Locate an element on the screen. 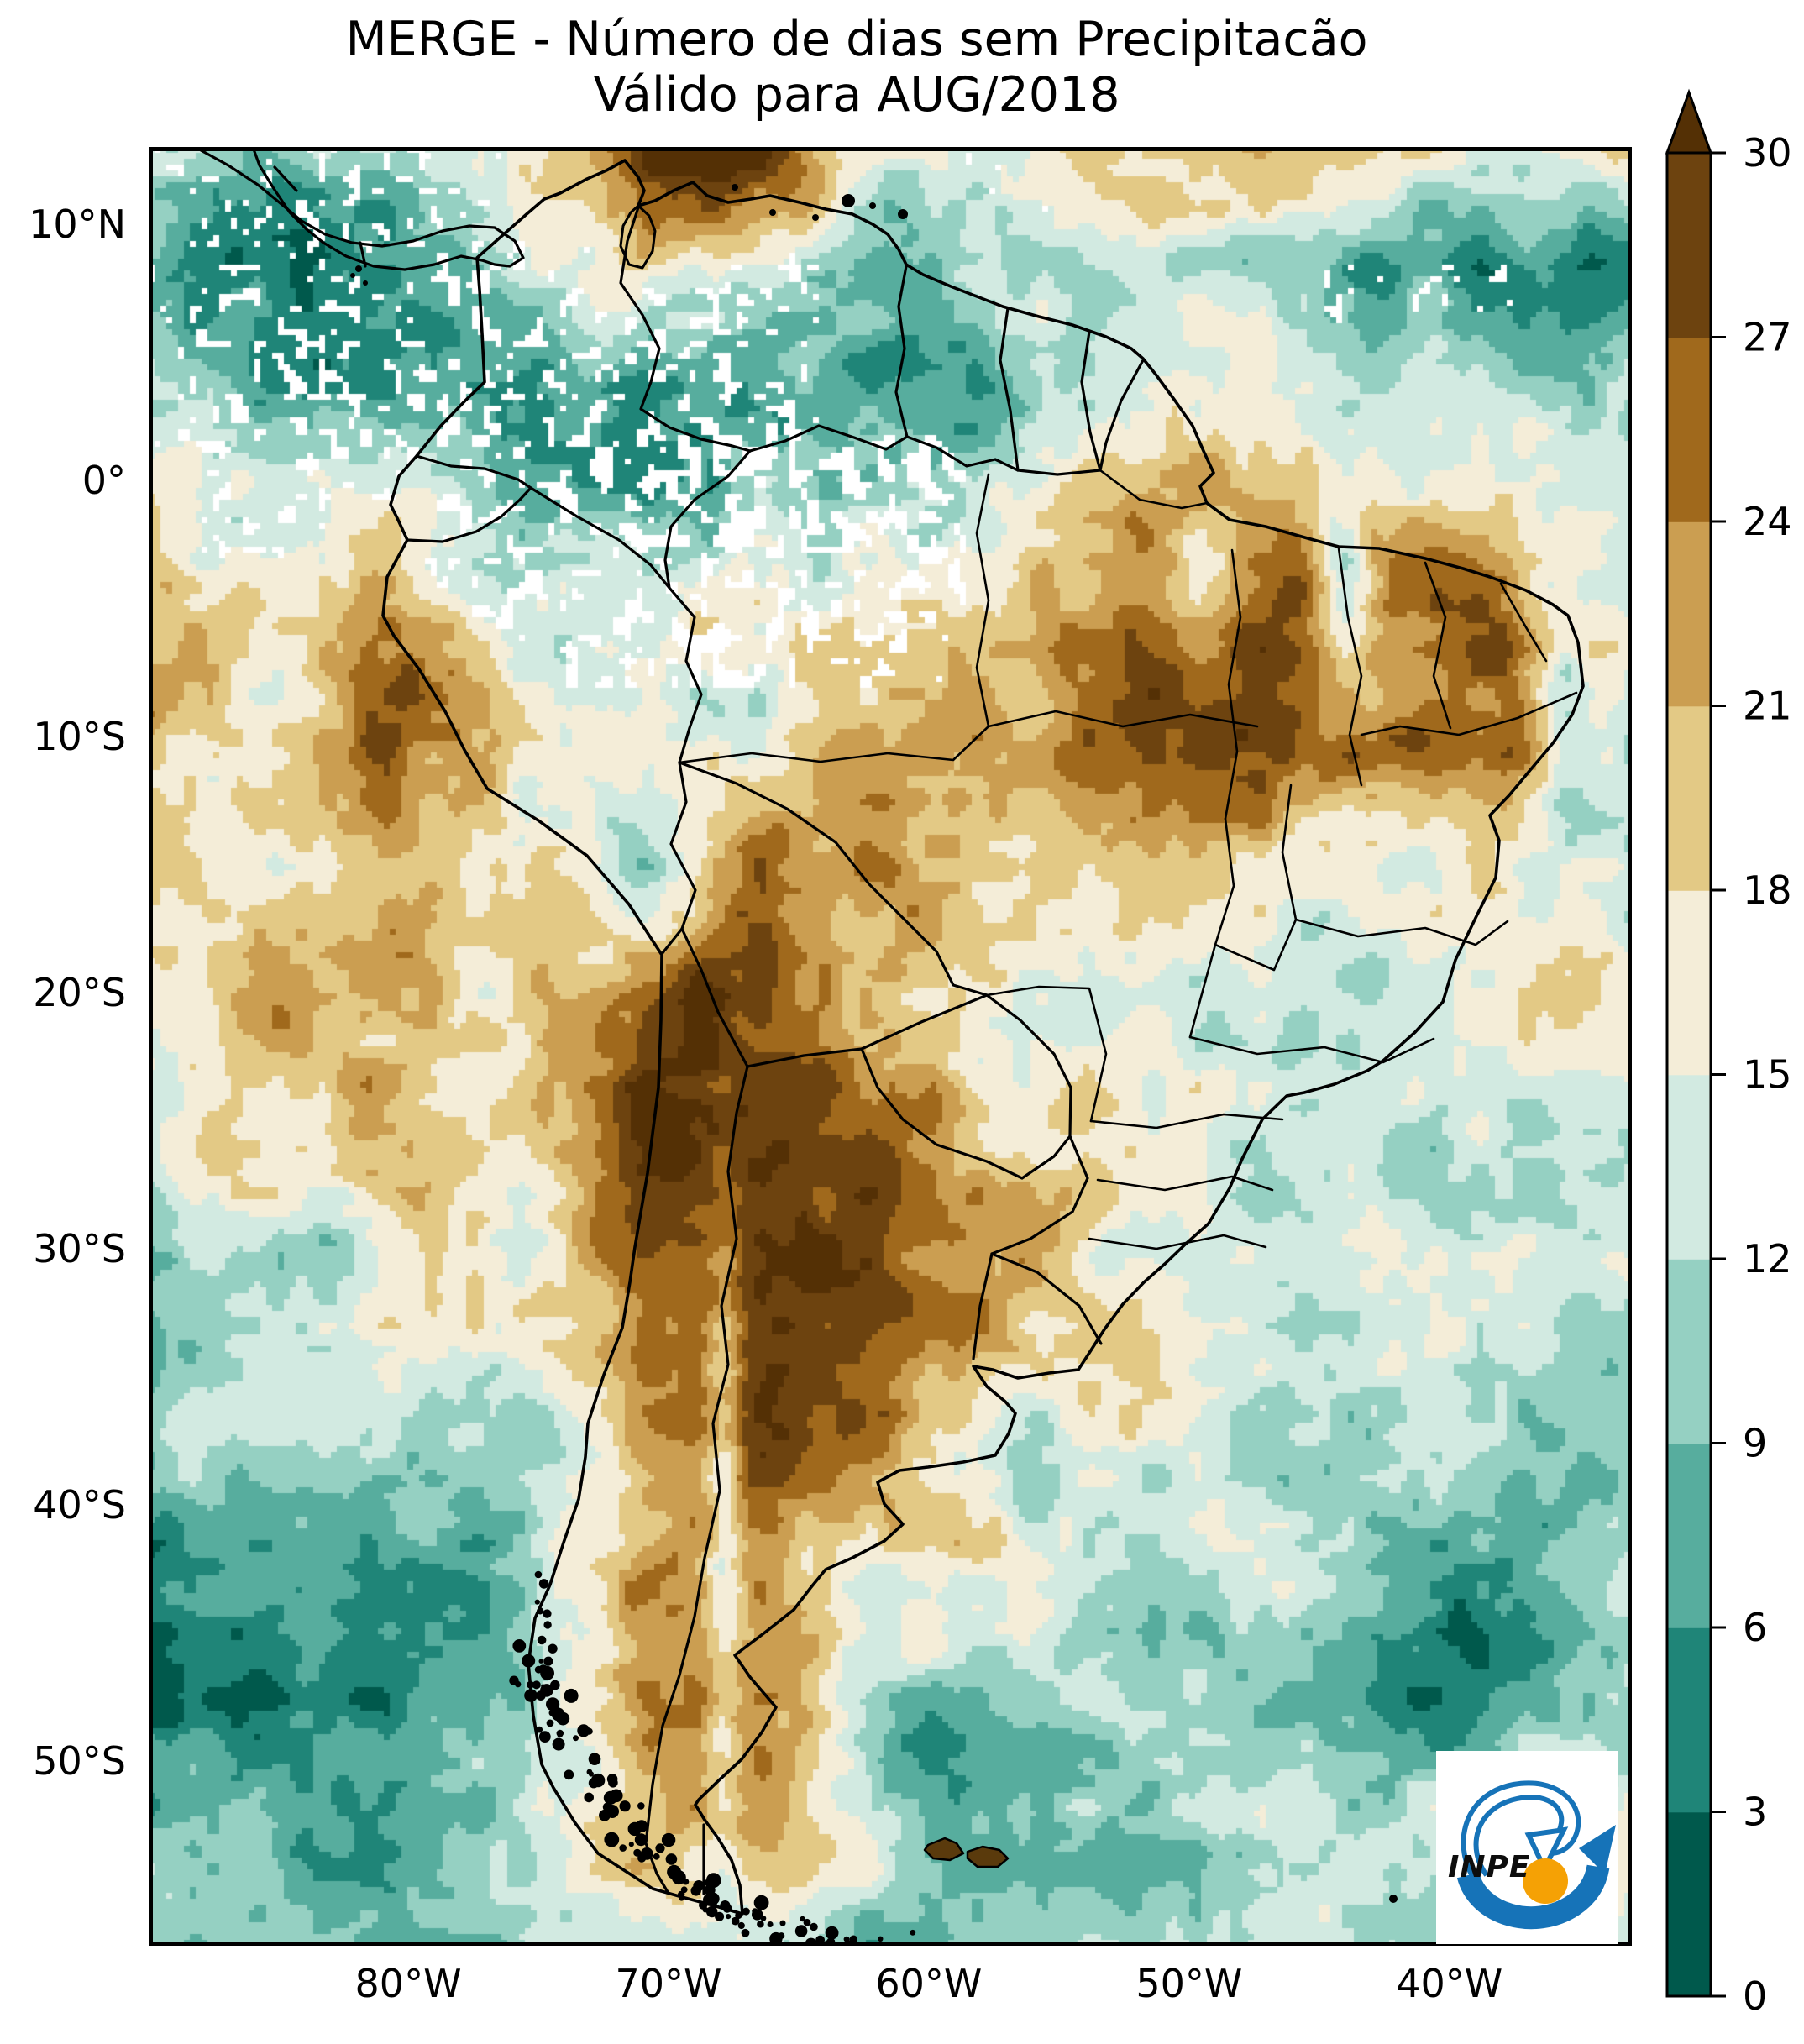 Image resolution: width=1804 pixels, height=2044 pixels. colorbar-tick-label: 9 is located at coordinates (1755, 1443).